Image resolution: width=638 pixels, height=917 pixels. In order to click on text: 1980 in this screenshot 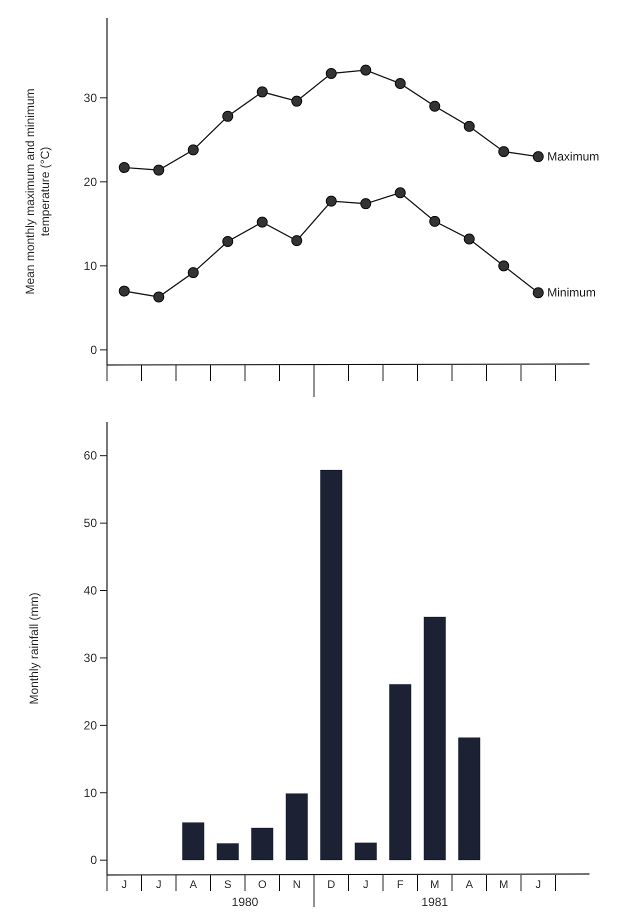, I will do `click(245, 902)`.